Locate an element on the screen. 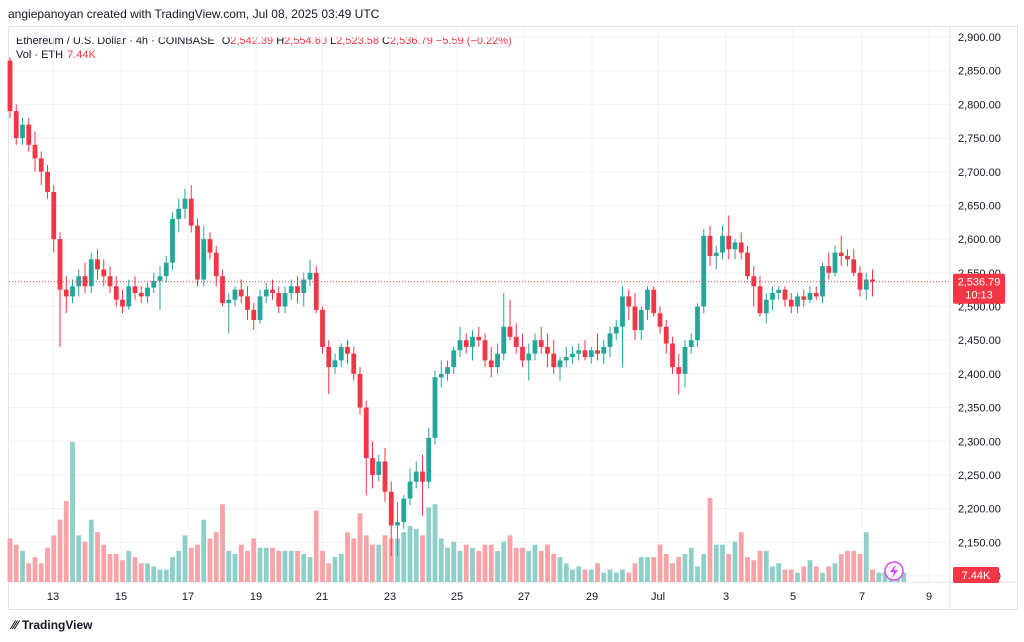 The width and height of the screenshot is (1024, 642). last-price-badge is located at coordinates (979, 288).